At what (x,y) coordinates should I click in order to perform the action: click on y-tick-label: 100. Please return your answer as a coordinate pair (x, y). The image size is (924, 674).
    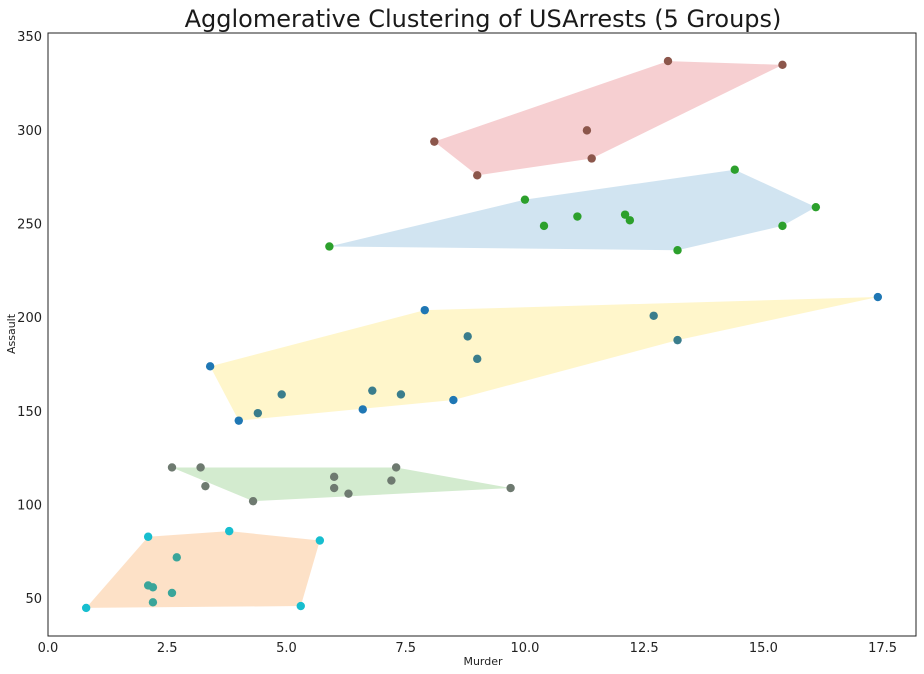
    Looking at the image, I should click on (29, 505).